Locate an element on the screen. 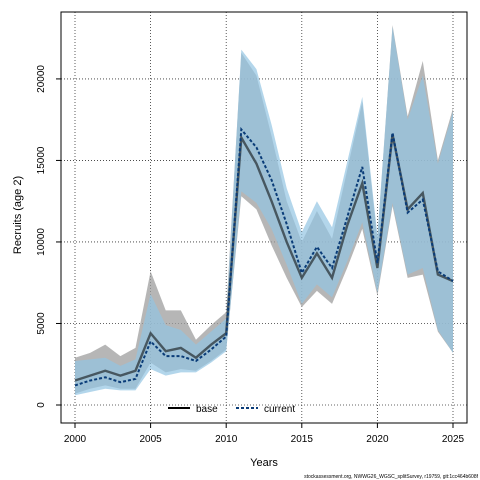 This screenshot has width=480, height=480. y-tick-label-15000: 15000 is located at coordinates (41, 160).